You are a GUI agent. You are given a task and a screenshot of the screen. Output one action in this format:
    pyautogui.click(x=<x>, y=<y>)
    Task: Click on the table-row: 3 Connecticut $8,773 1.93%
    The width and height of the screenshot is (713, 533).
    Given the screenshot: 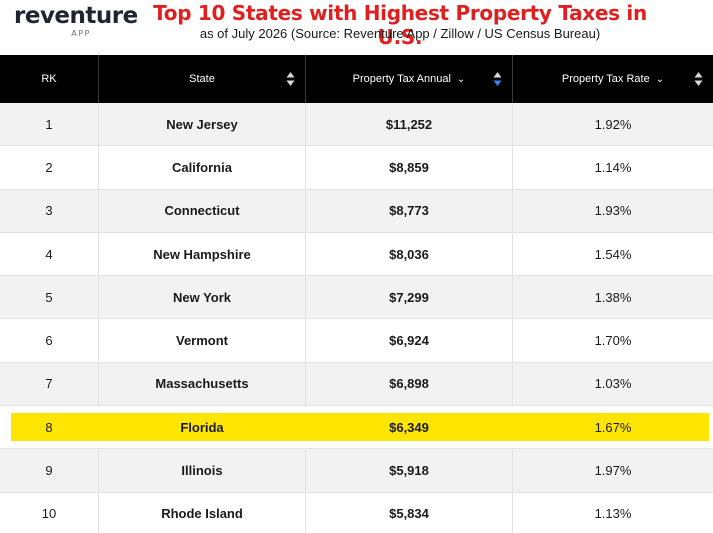 What is the action you would take?
    pyautogui.click(x=356, y=211)
    